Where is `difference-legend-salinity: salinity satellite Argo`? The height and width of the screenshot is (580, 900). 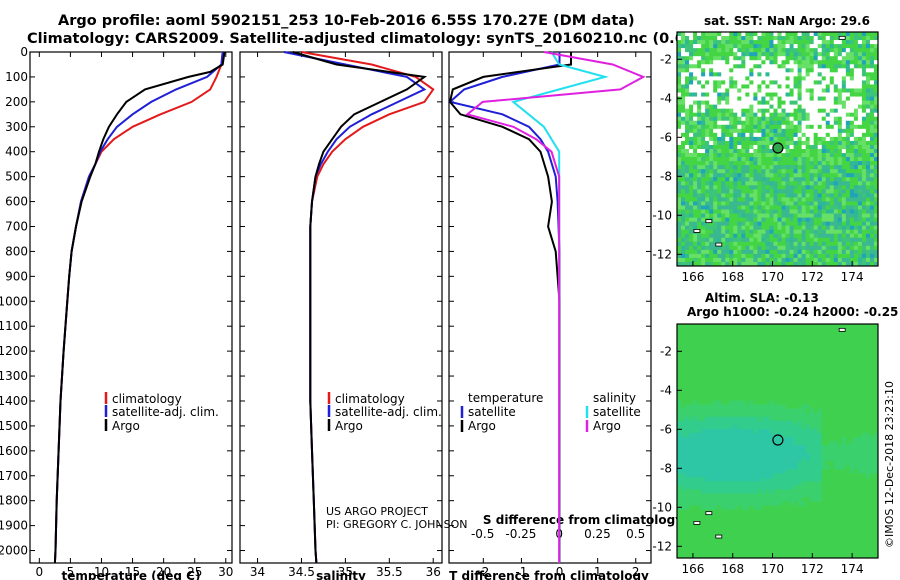 difference-legend-salinity: salinity satellite Argo is located at coordinates (613, 412).